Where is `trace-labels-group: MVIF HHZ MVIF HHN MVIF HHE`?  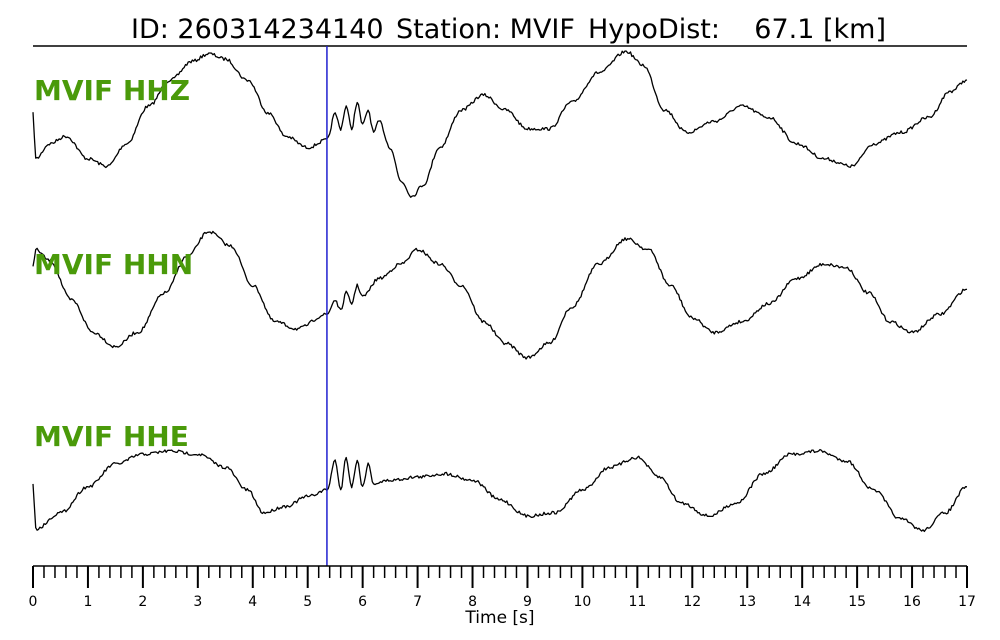 trace-labels-group: MVIF HHZ MVIF HHN MVIF HHE is located at coordinates (113, 263).